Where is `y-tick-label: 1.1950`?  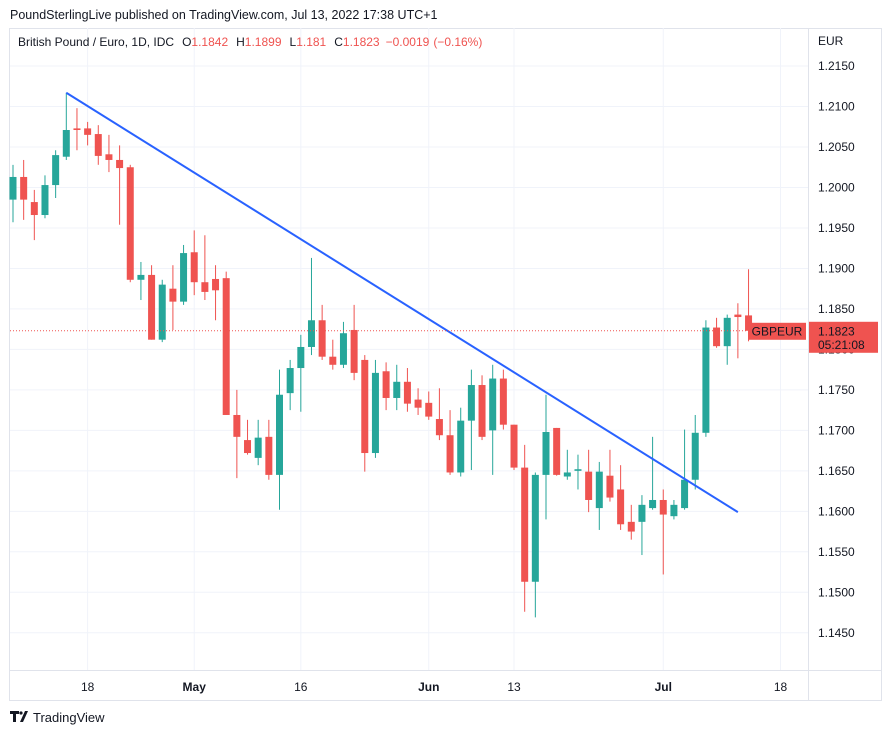
y-tick-label: 1.1950 is located at coordinates (836, 228).